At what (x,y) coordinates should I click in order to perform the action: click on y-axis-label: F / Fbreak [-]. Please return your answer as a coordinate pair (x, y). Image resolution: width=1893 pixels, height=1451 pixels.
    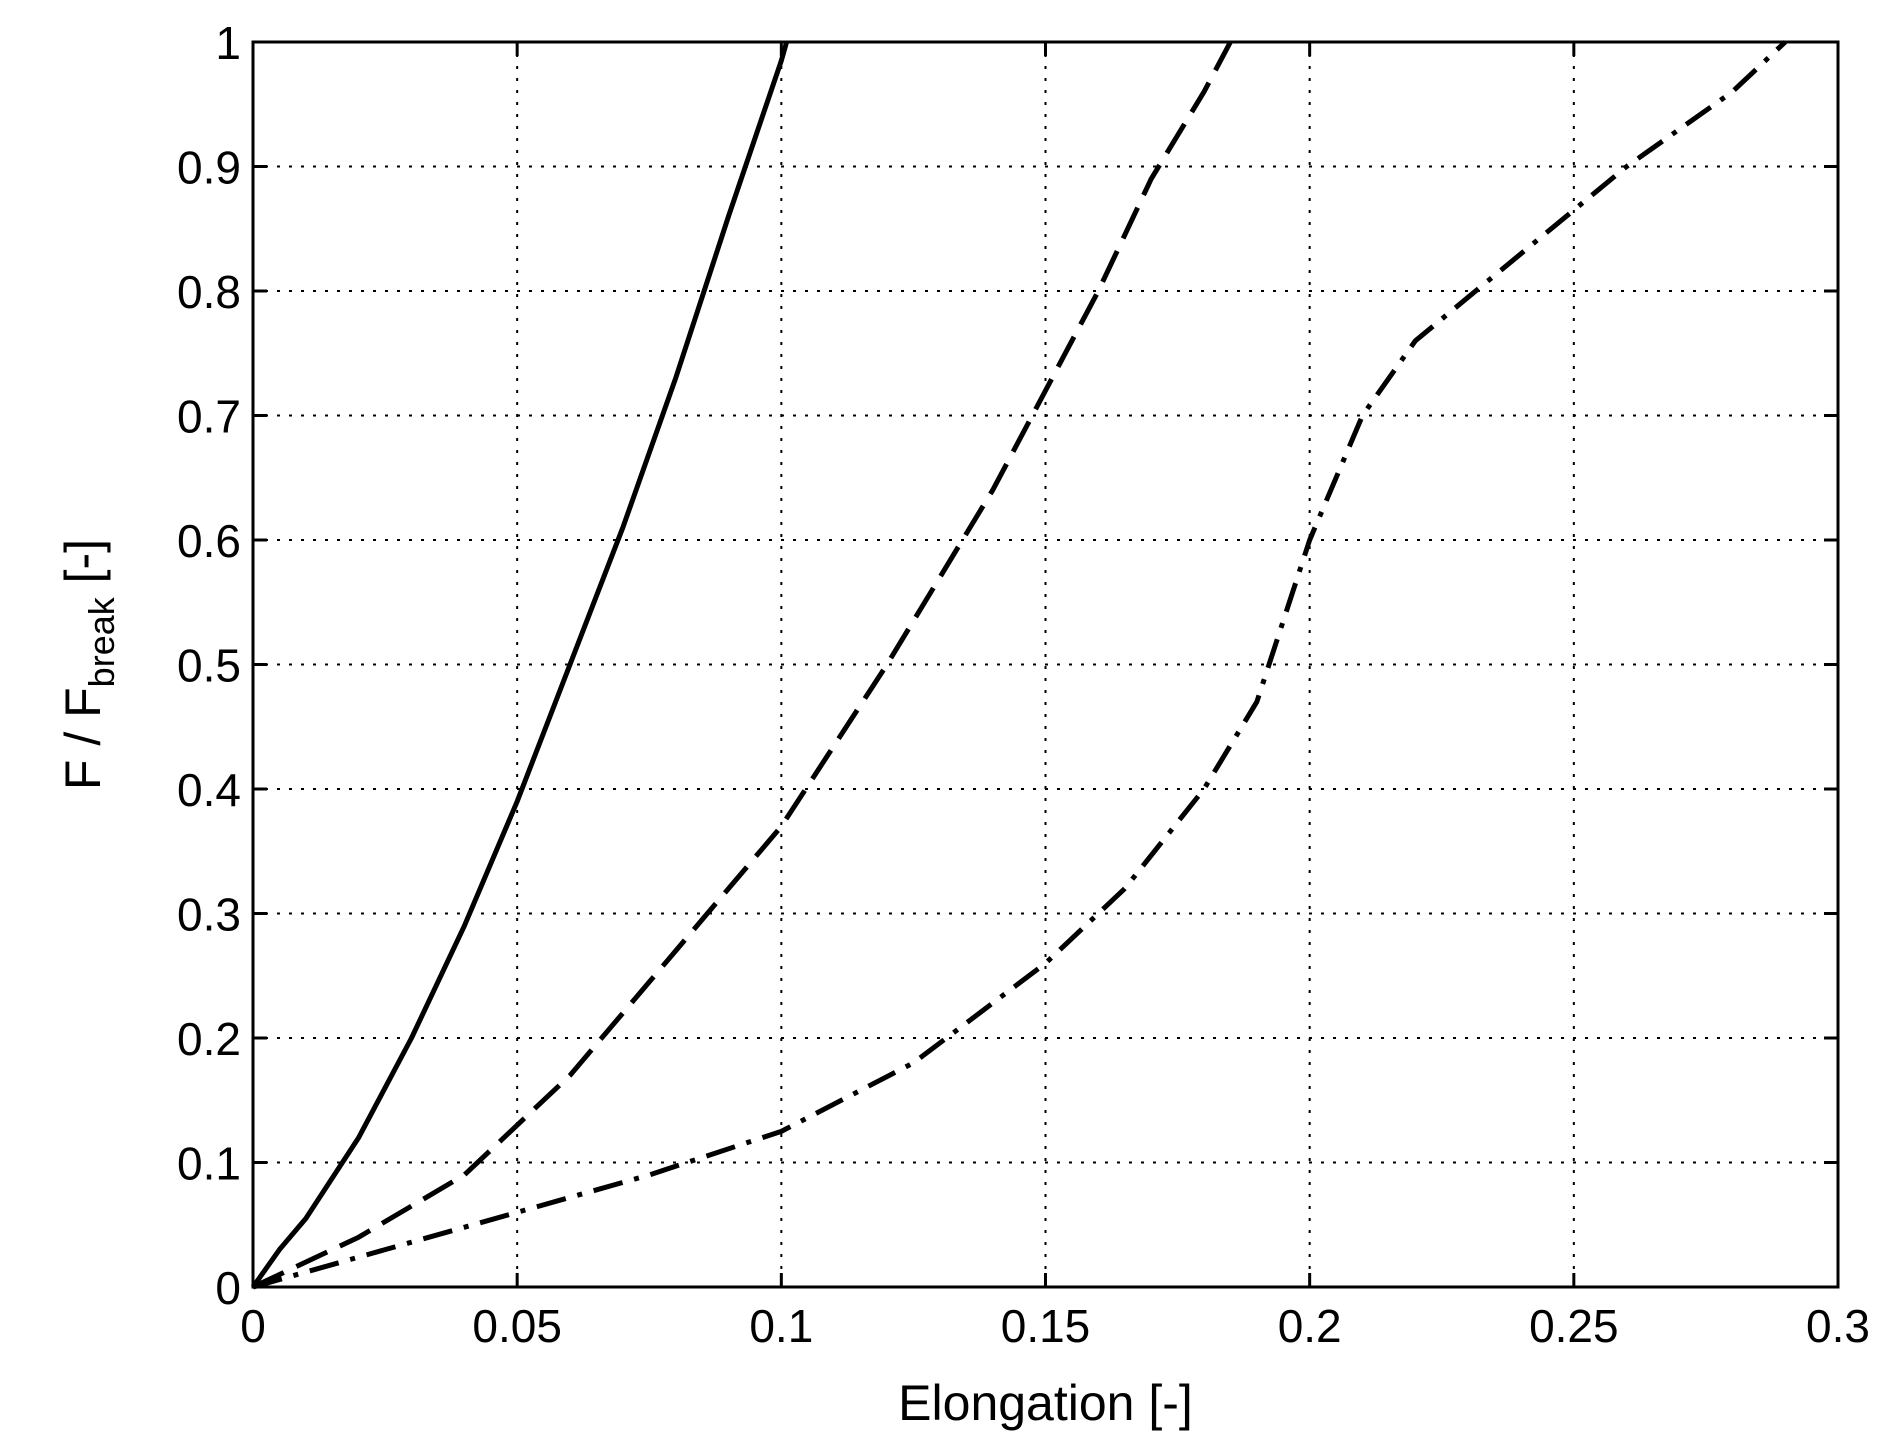
    Looking at the image, I should click on (88, 664).